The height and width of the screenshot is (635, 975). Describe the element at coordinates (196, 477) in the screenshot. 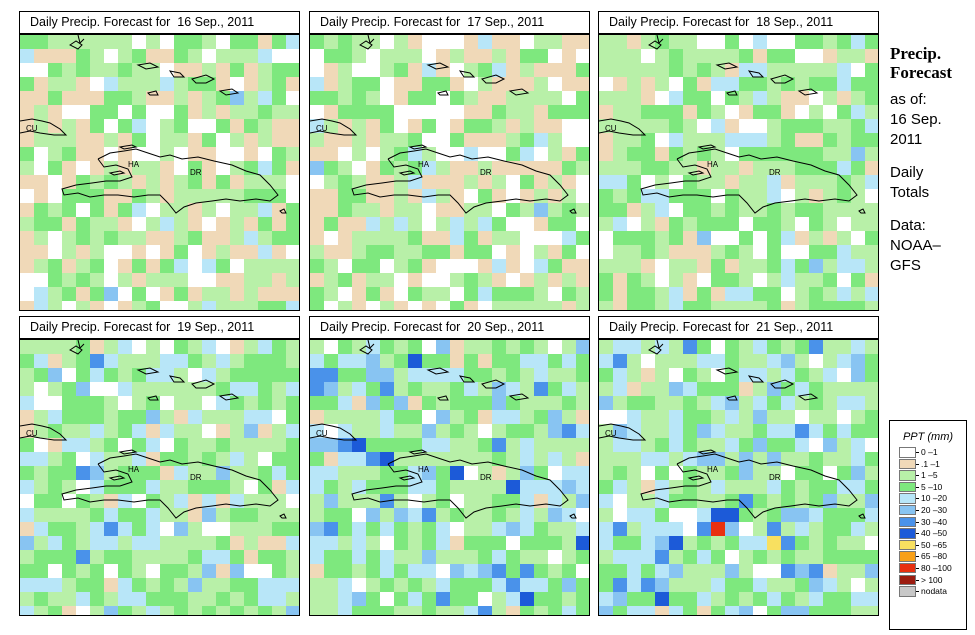

I see `dominican-republic-label: DR` at that location.